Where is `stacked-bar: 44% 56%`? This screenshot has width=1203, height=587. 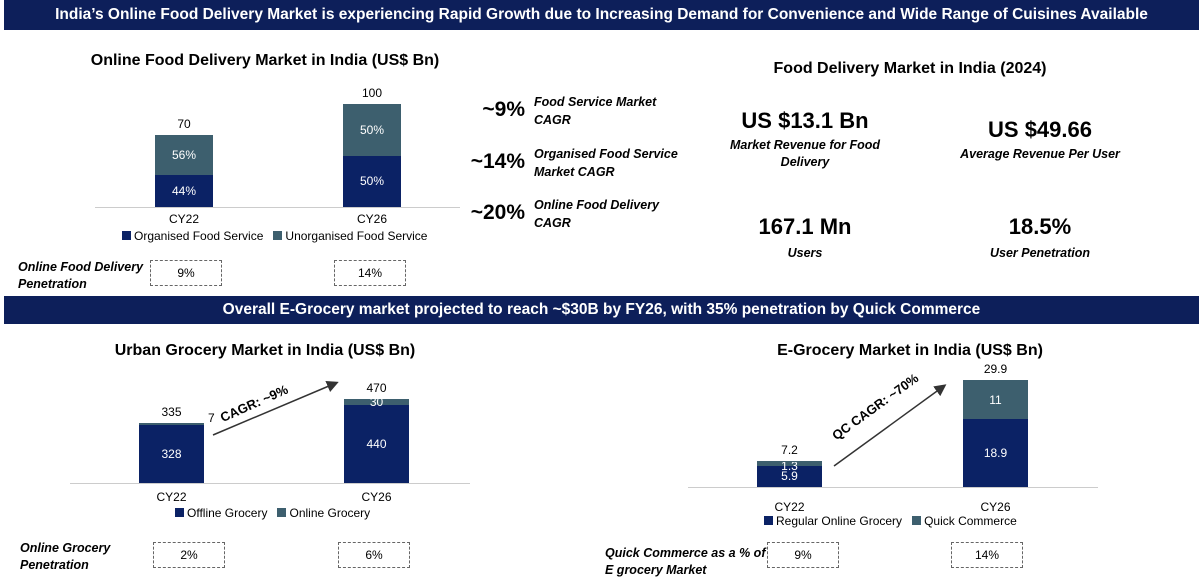
stacked-bar: 44% 56% is located at coordinates (184, 170).